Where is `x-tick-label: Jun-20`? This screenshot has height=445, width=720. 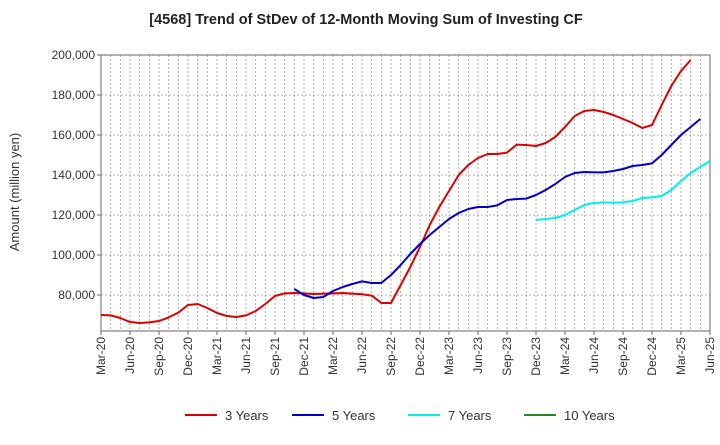
x-tick-label: Jun-20 is located at coordinates (130, 355).